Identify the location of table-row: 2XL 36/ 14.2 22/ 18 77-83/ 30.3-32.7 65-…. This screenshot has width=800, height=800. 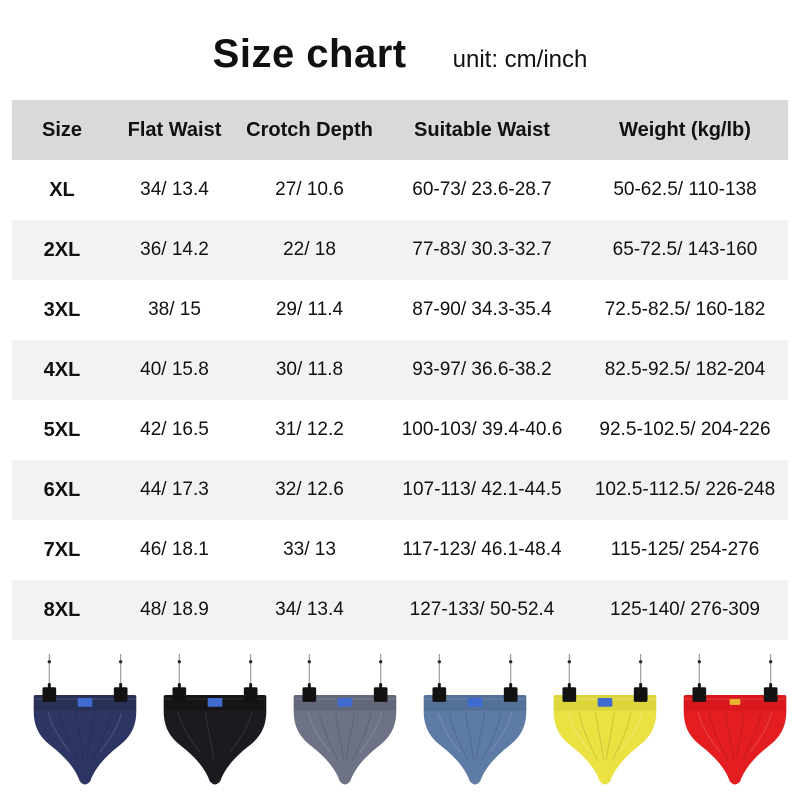
(400, 250).